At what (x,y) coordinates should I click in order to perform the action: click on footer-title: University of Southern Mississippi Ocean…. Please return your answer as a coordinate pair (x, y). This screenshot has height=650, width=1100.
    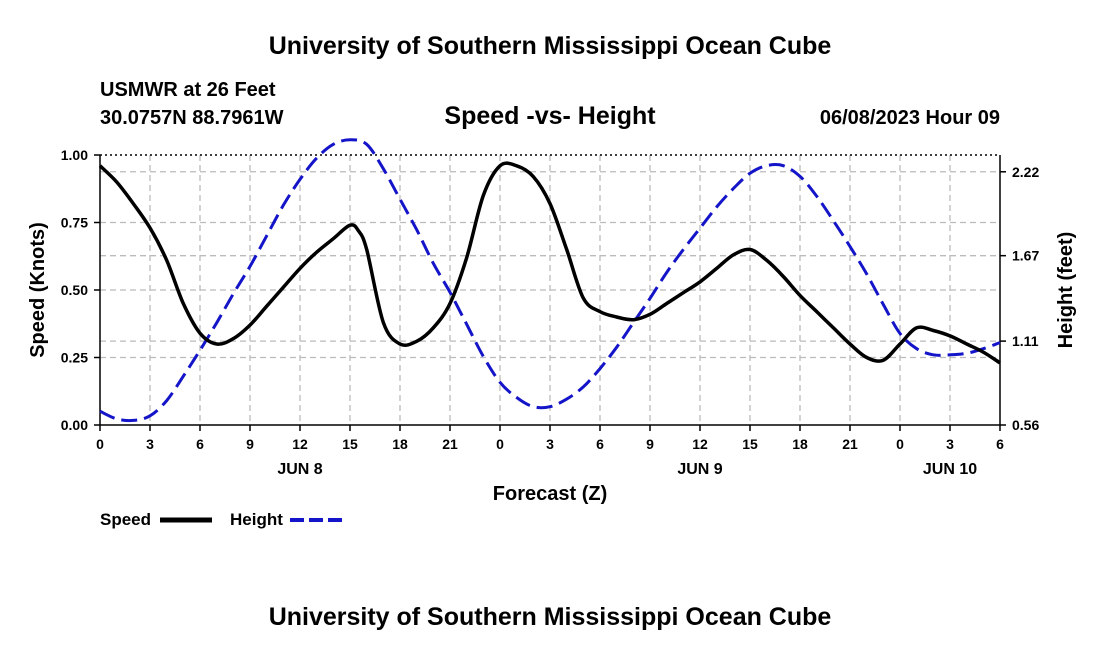
    Looking at the image, I should click on (550, 617).